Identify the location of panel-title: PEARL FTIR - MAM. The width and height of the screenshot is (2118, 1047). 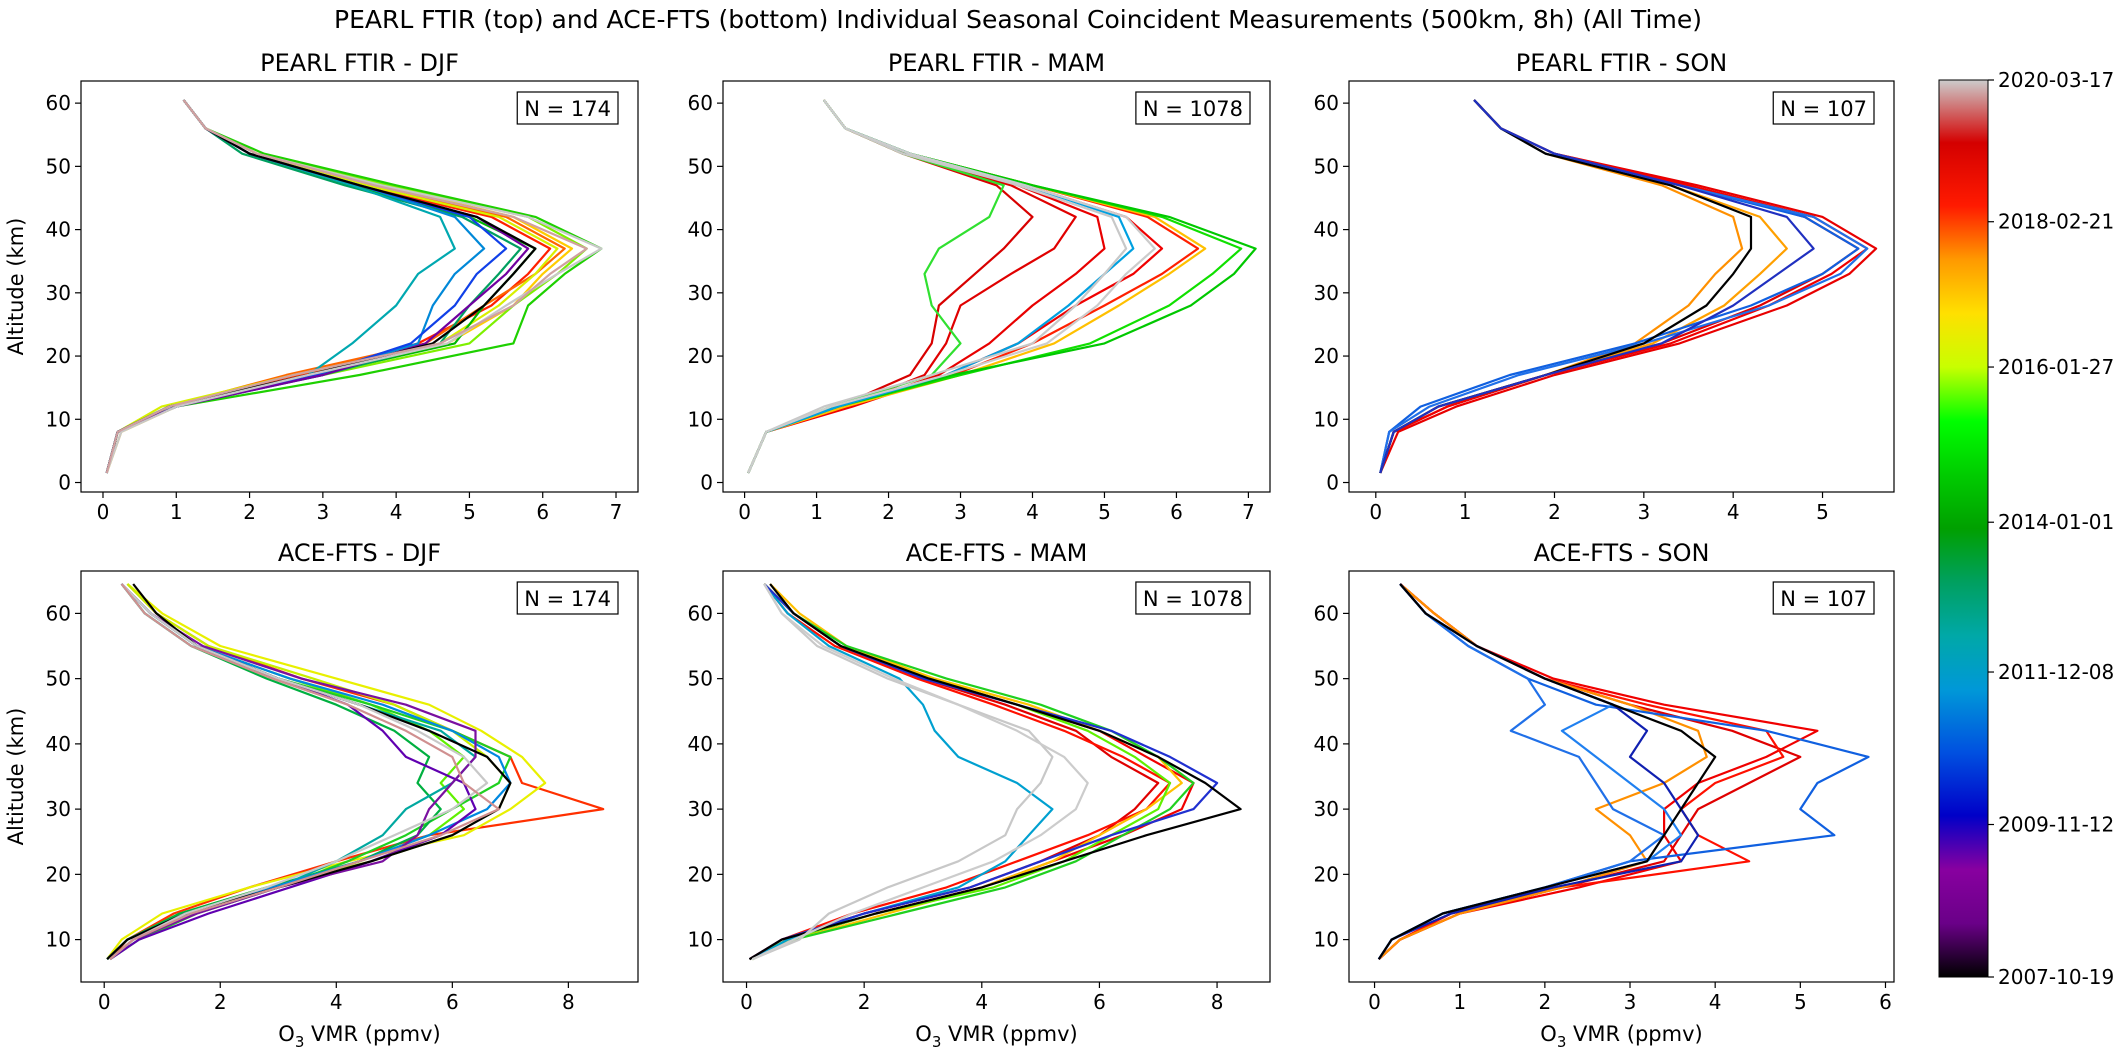
(996, 63).